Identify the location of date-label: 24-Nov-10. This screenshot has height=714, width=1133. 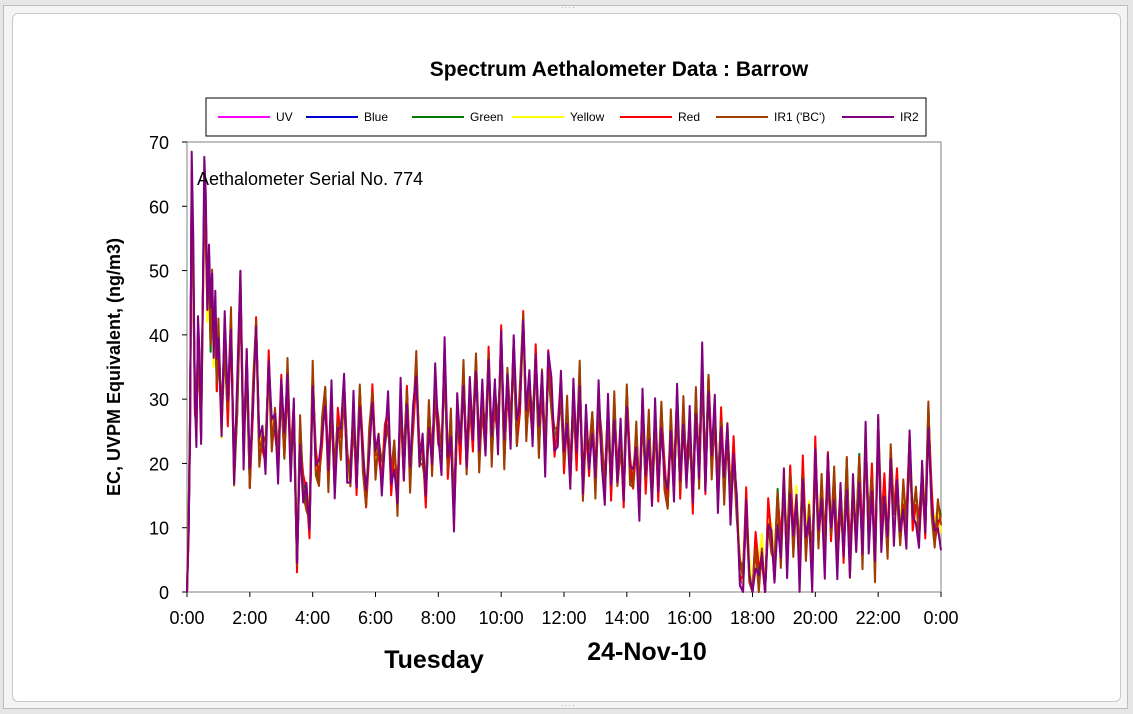
(647, 652).